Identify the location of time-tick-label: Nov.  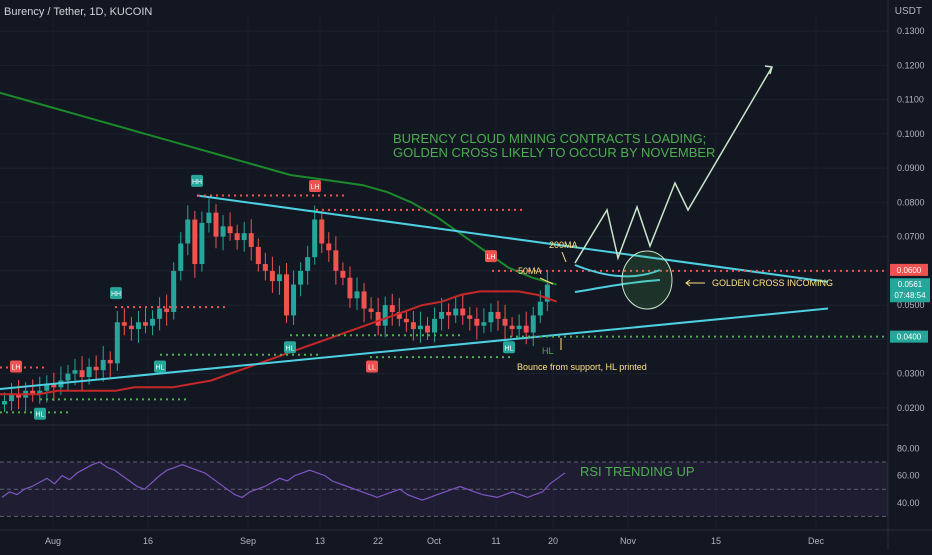
(628, 541).